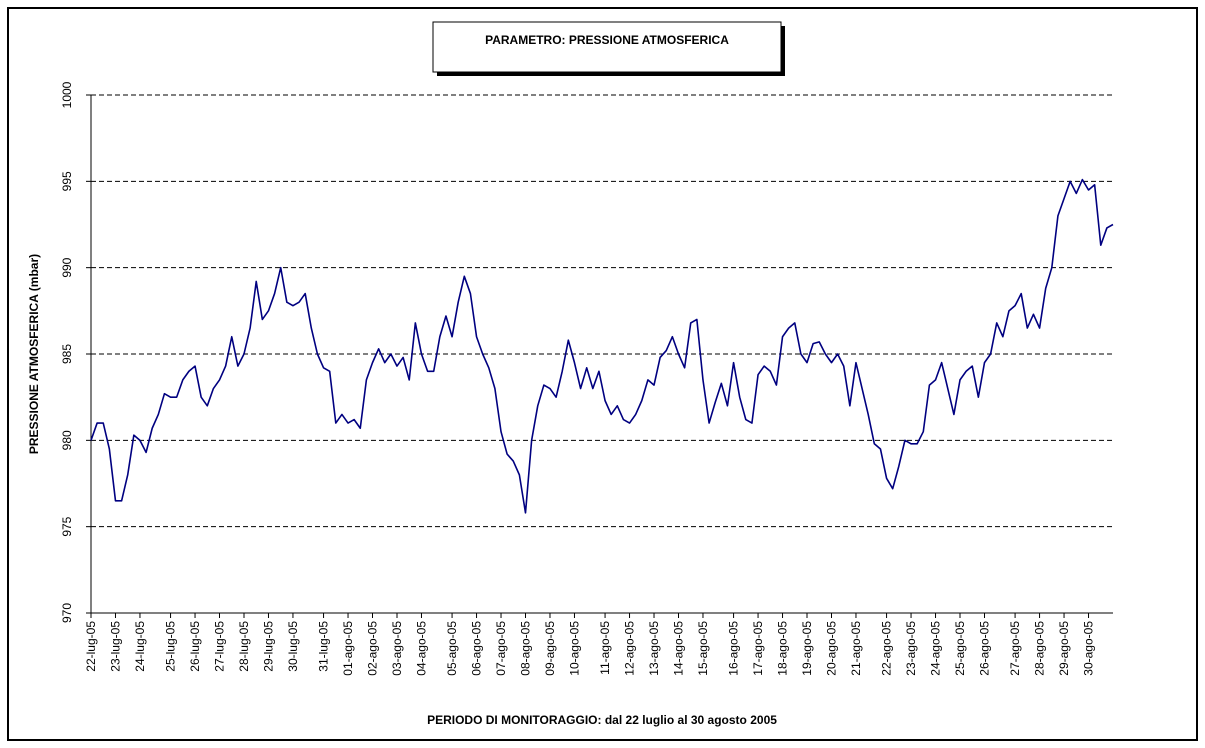  Describe the element at coordinates (501, 648) in the screenshot. I see `x-tick-label: 07-ago-05` at that location.